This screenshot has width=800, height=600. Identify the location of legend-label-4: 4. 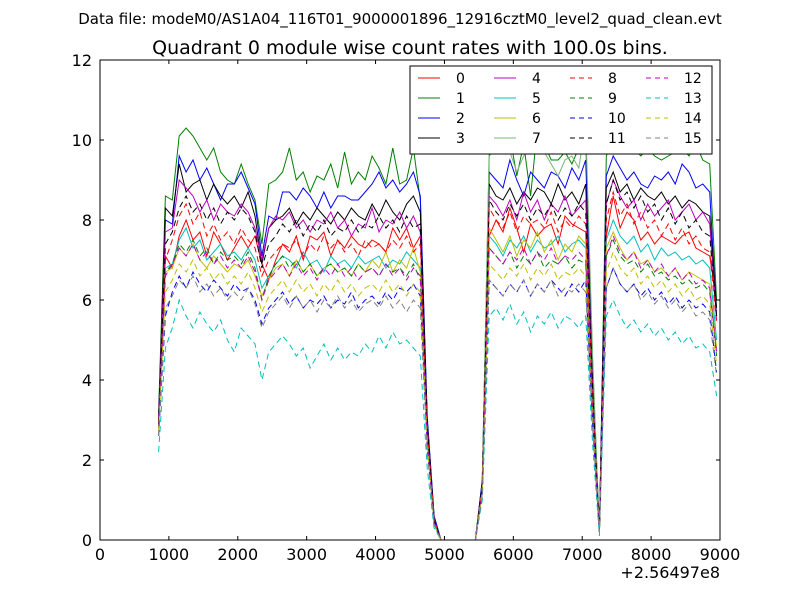
(536, 79).